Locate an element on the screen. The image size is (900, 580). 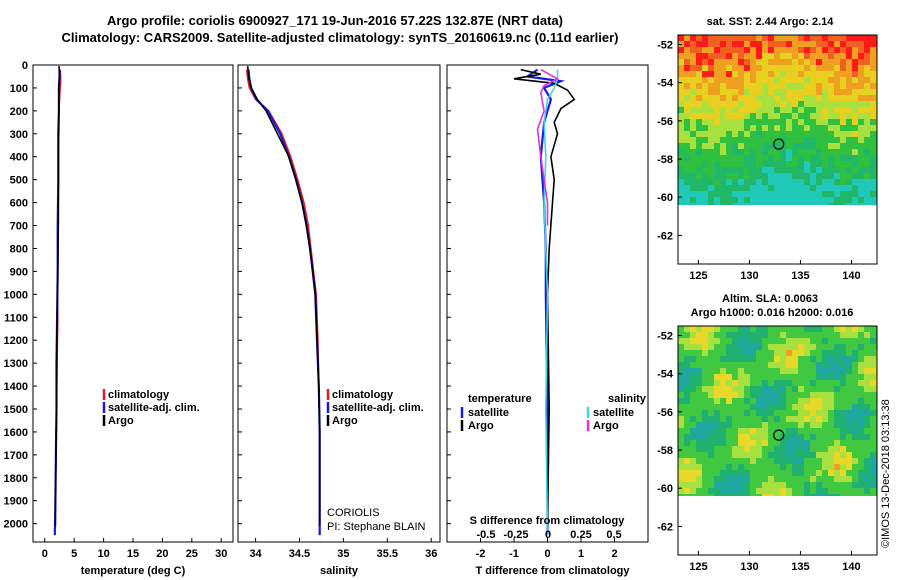
x-tick-label: 1 is located at coordinates (581, 554).